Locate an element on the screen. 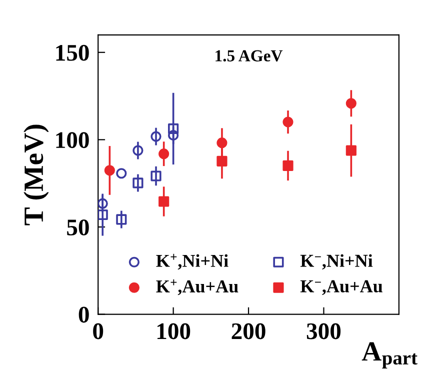 The height and width of the screenshot is (388, 436). x-axis-title: A$_{part}$ is located at coordinates (390, 355).